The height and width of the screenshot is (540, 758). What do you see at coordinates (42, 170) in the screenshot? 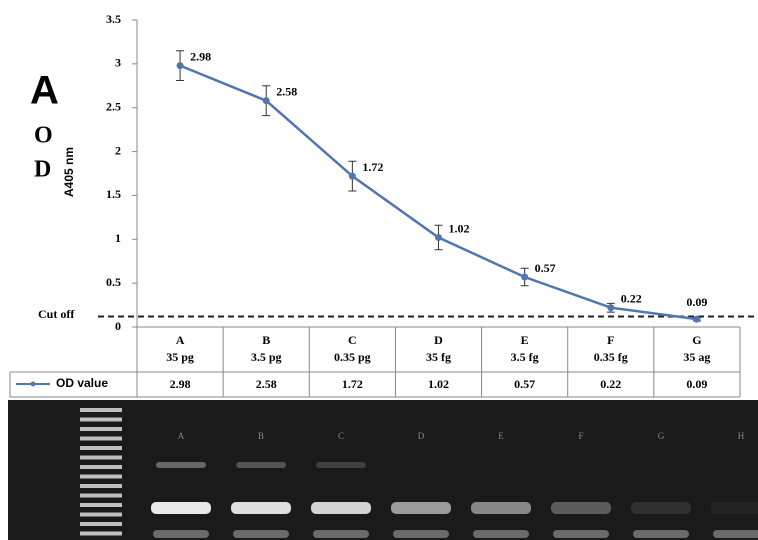
I see `od-letter: D` at bounding box center [42, 170].